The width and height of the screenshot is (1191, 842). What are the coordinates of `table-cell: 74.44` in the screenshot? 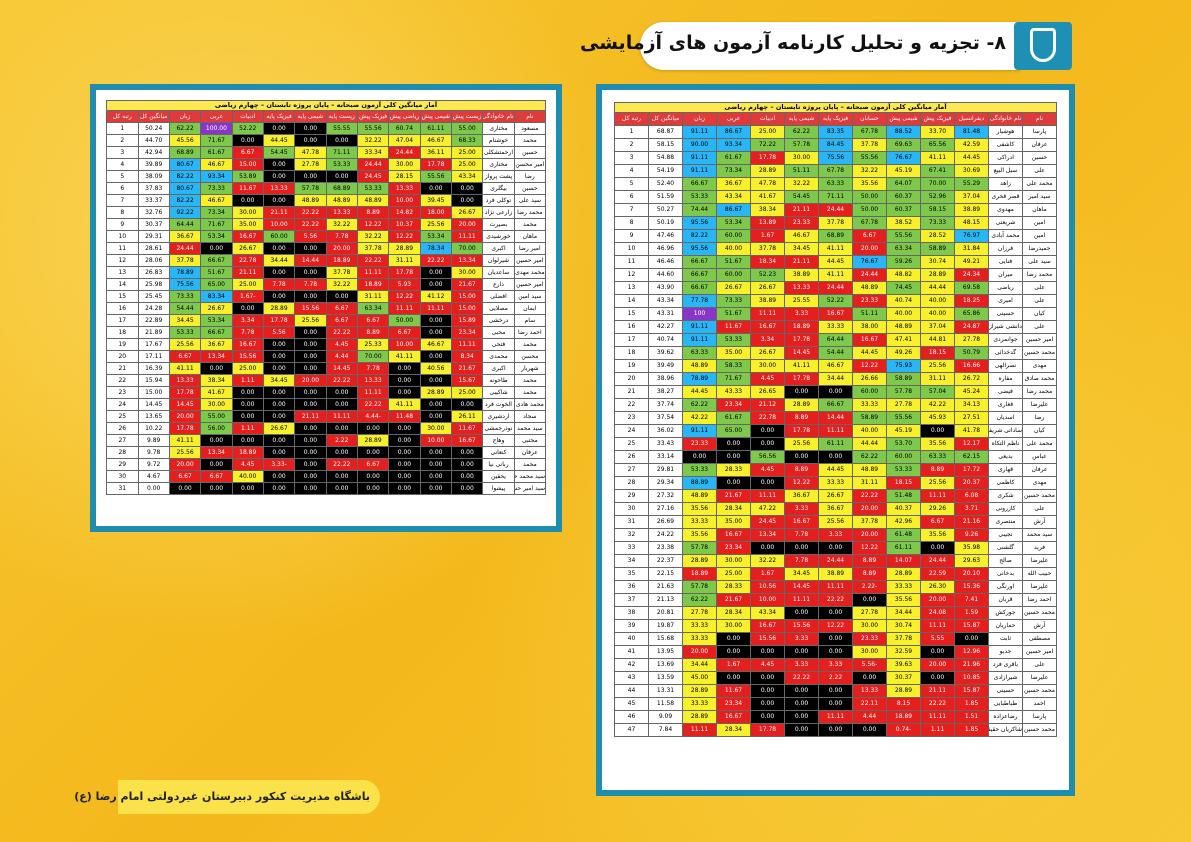 It's located at (699, 210).